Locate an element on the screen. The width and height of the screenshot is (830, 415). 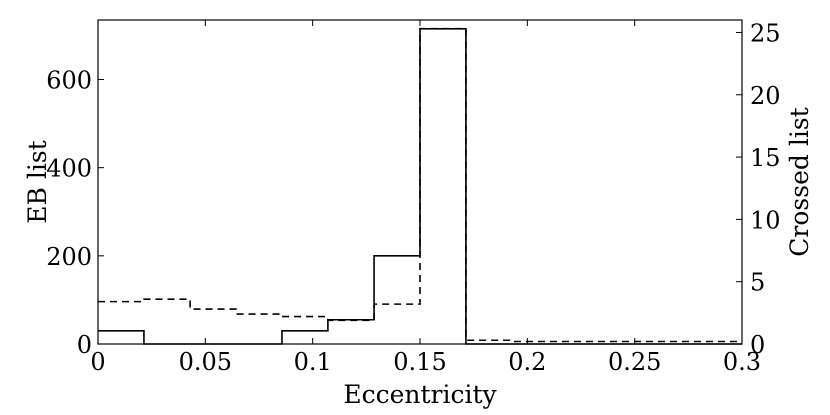
x-tick-label: 0.25 is located at coordinates (634, 362).